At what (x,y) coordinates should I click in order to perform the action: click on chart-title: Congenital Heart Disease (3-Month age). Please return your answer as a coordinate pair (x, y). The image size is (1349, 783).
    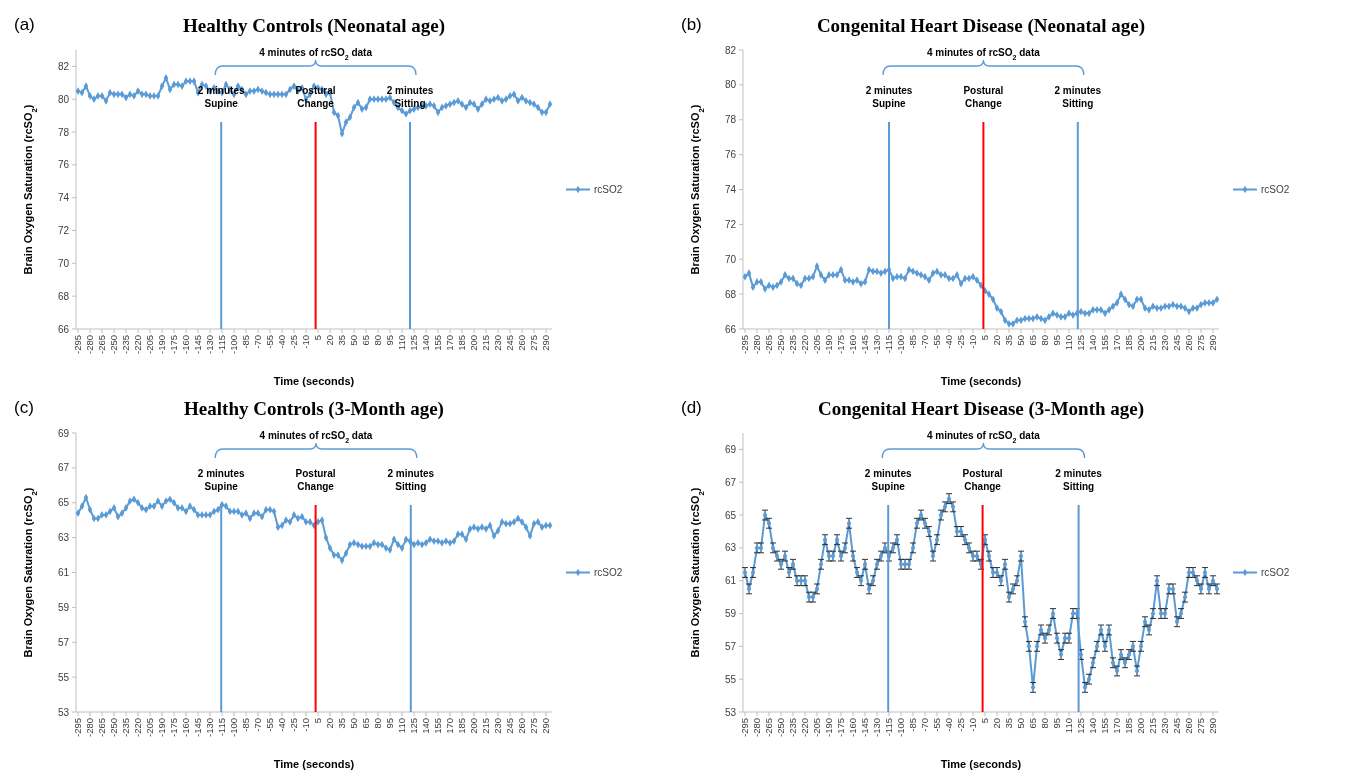
    Looking at the image, I should click on (981, 409).